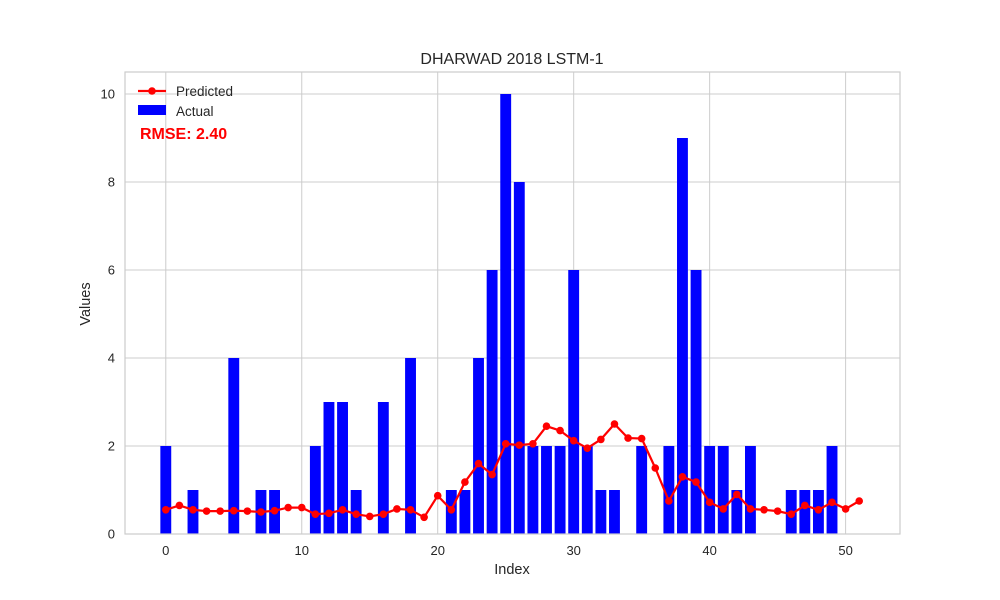  I want to click on x-tick-label: 10, so click(302, 550).